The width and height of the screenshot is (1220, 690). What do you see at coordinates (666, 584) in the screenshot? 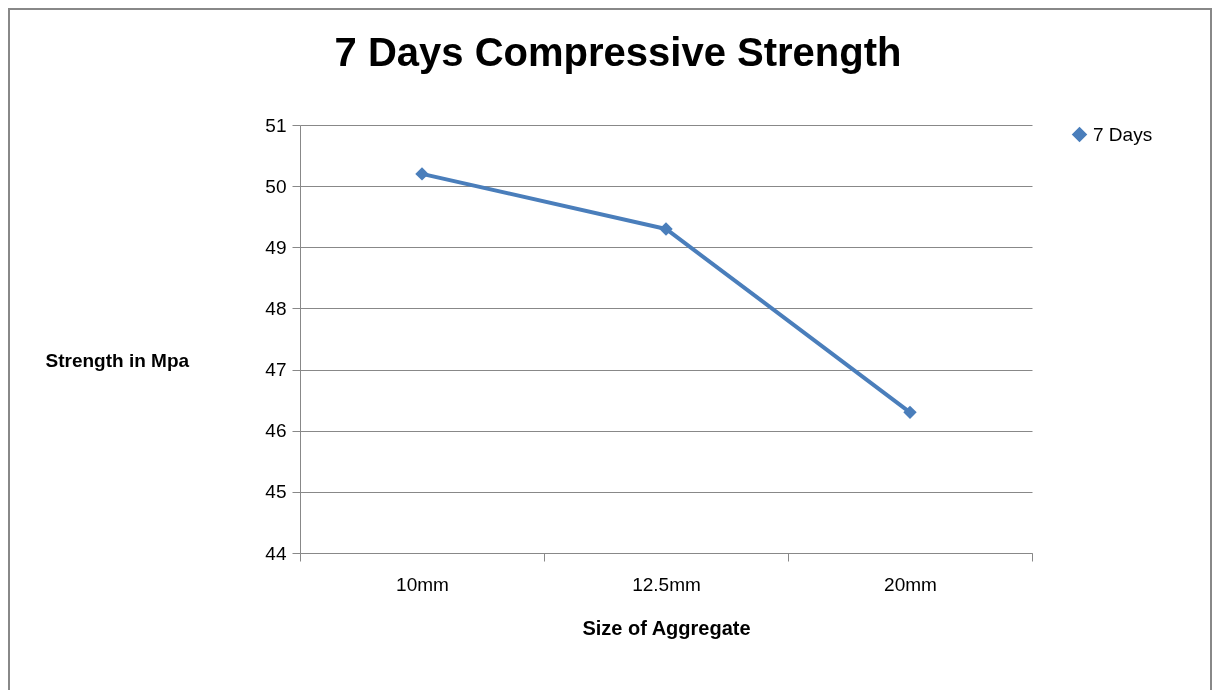
I see `x-tick-label: 12.5mm` at bounding box center [666, 584].